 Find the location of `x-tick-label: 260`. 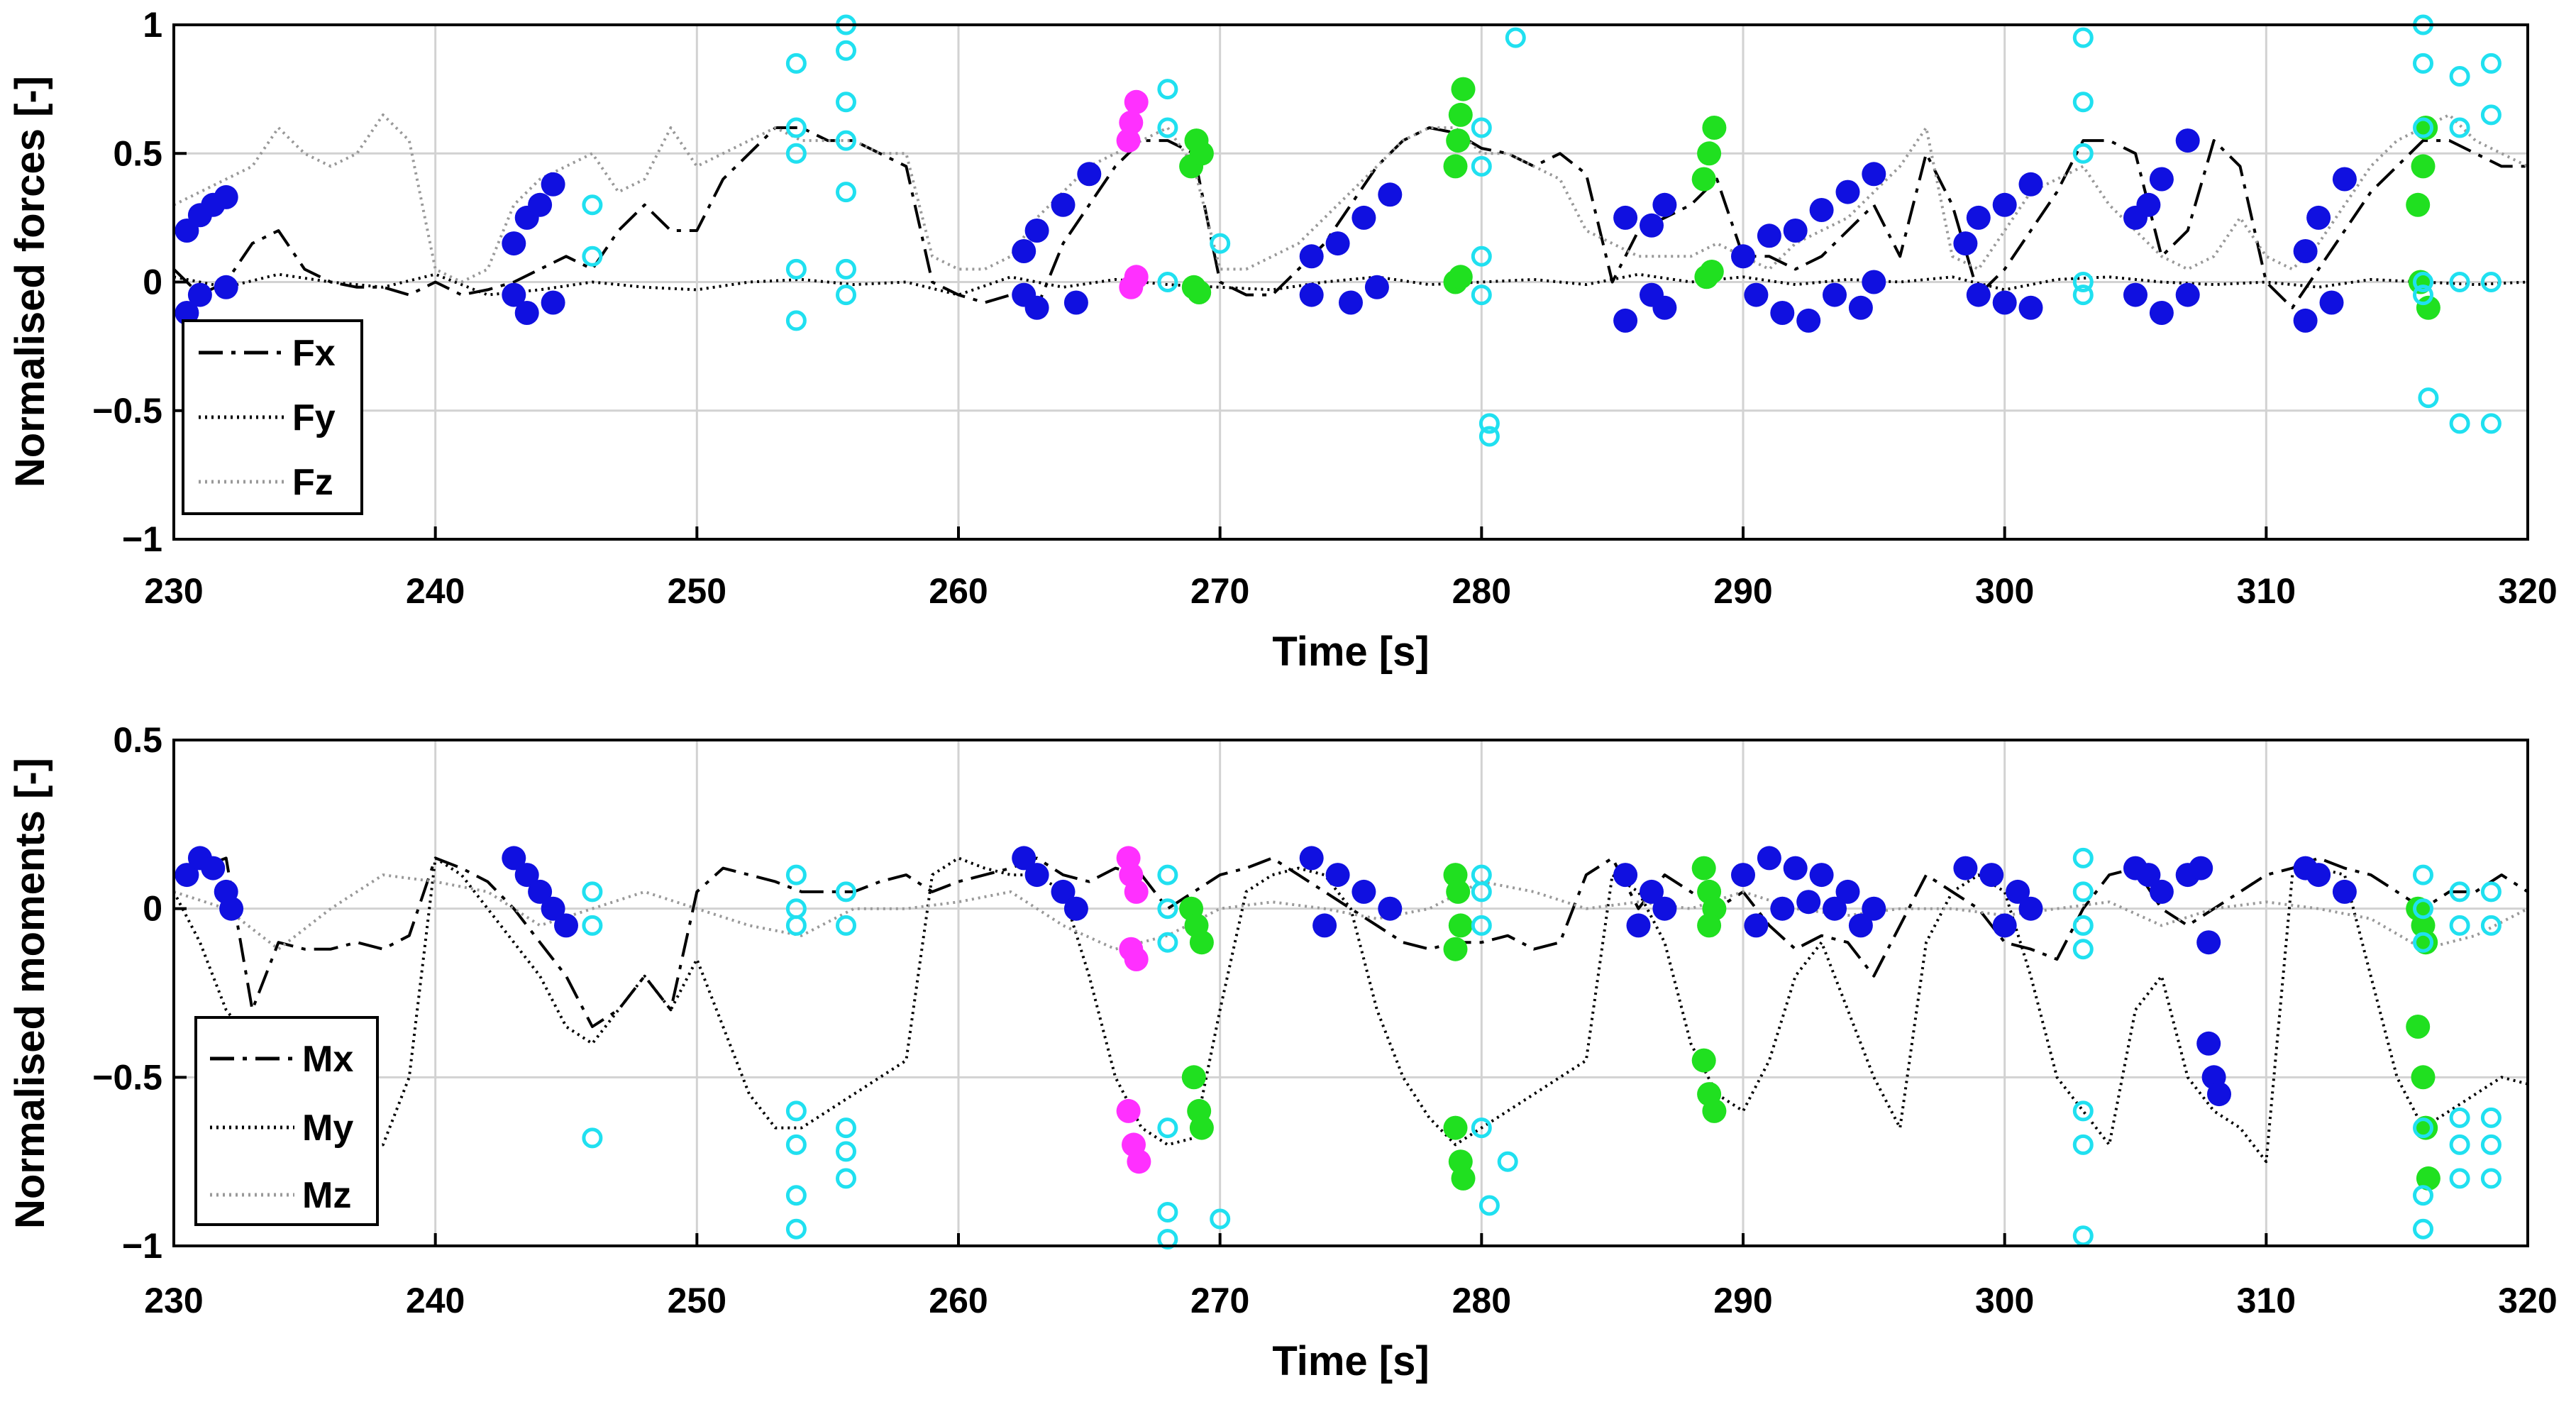

x-tick-label: 260 is located at coordinates (958, 1300).